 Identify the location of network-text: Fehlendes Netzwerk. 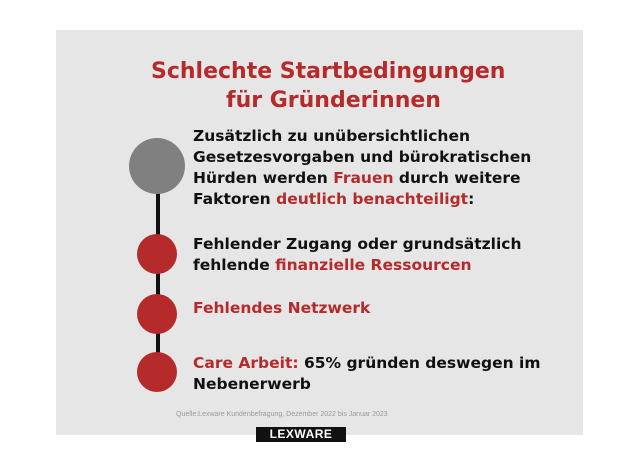
(282, 308).